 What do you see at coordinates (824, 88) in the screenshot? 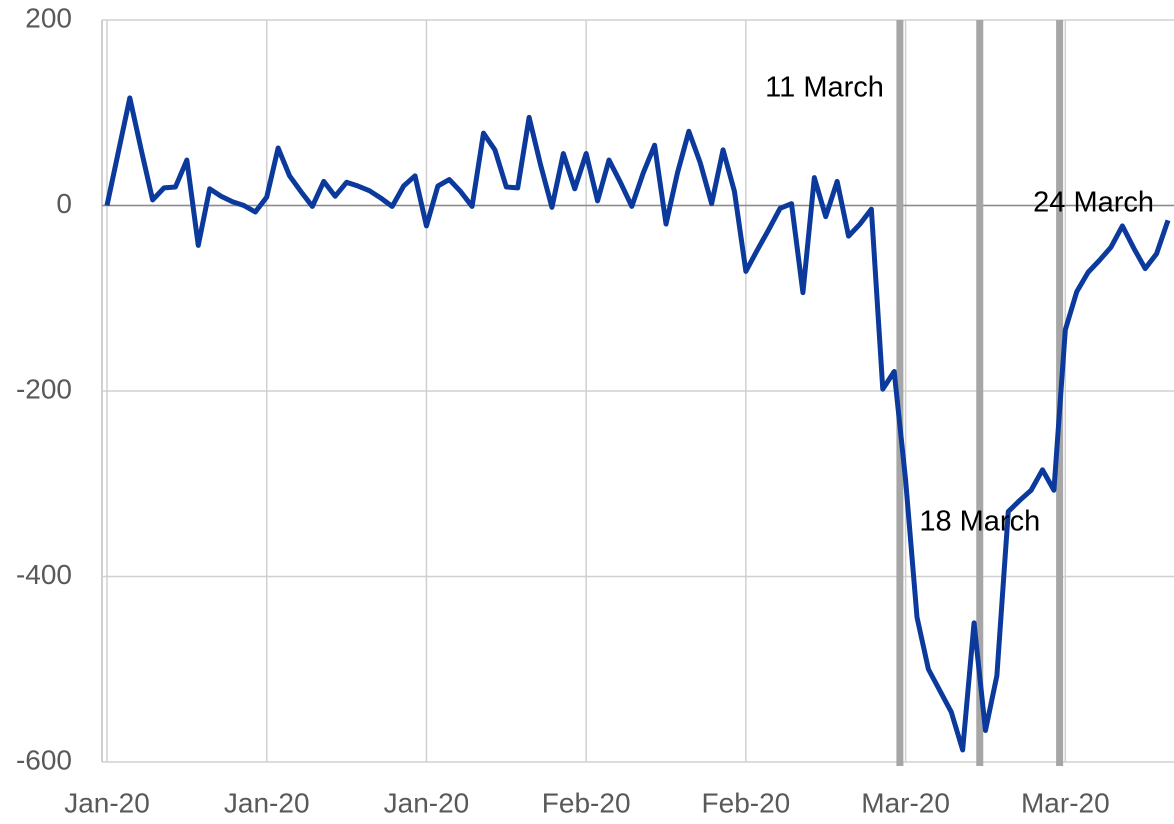
I see `annotation: 11 March` at bounding box center [824, 88].